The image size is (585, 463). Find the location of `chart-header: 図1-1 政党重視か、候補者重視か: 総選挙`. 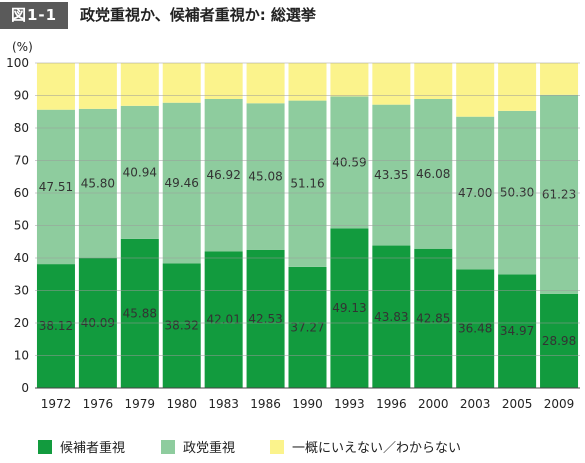

chart-header: 図1-1 政党重視か、候補者重視か: 総選挙 is located at coordinates (292, 16).